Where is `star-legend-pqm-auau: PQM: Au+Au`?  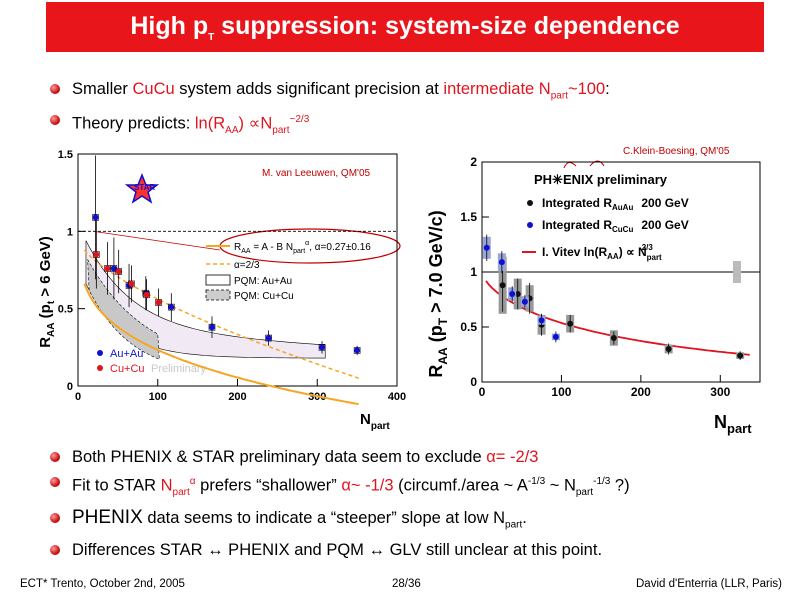 star-legend-pqm-auau: PQM: Au+Au is located at coordinates (263, 281).